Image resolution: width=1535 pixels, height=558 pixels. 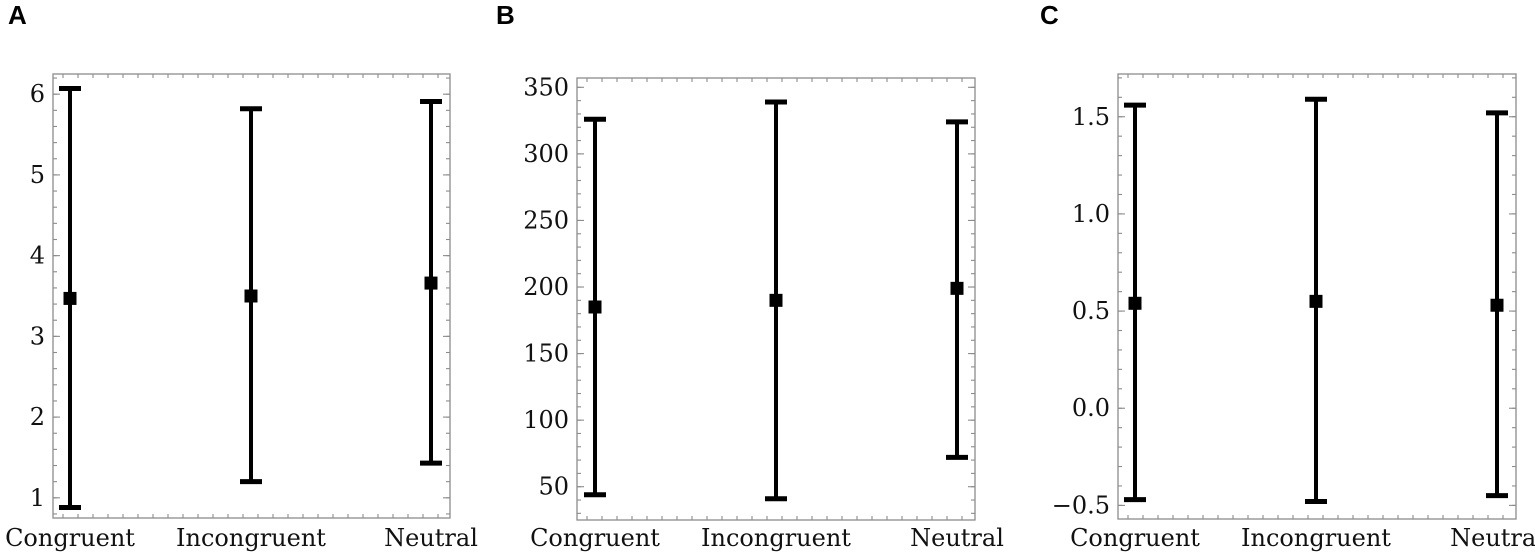 I want to click on y-tick-label: 1, so click(x=37, y=498).